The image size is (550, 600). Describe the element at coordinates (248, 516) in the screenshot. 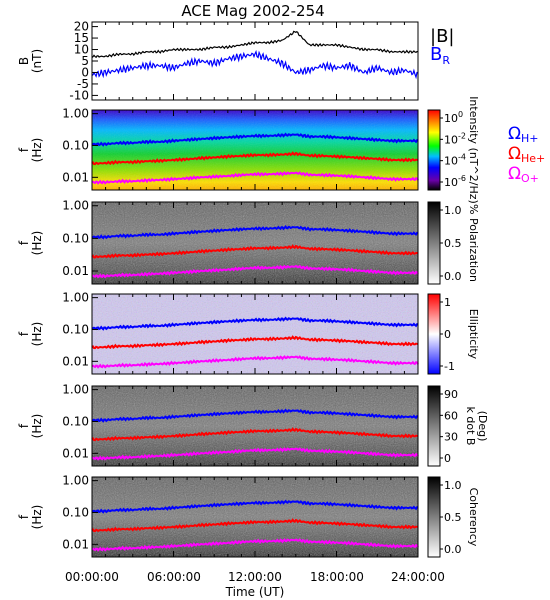

I see `panel-6: 1.00 0.10 0.01 1.0 0.5 0.0 Coherency f (Hz)` at that location.